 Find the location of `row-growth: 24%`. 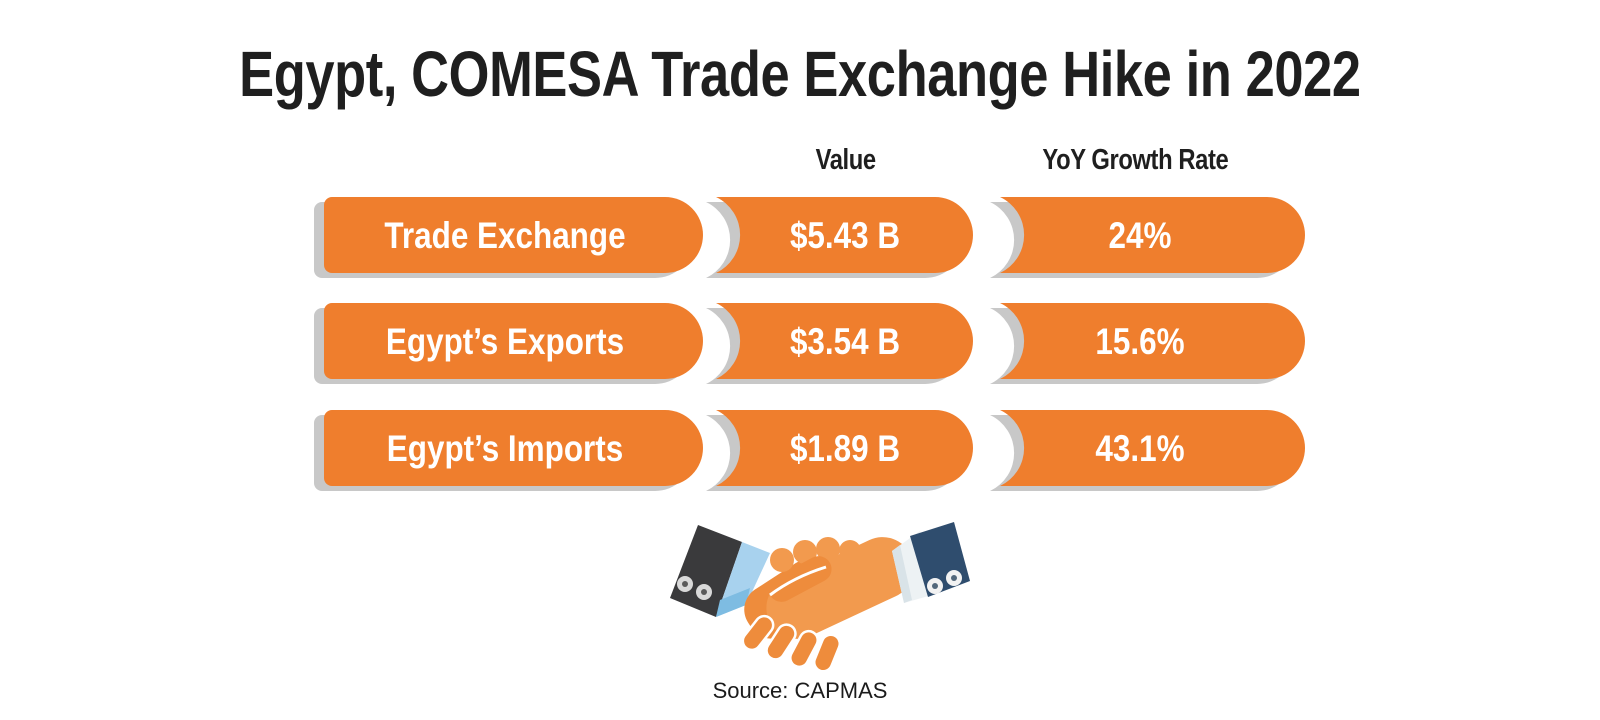

row-growth: 24% is located at coordinates (1140, 236).